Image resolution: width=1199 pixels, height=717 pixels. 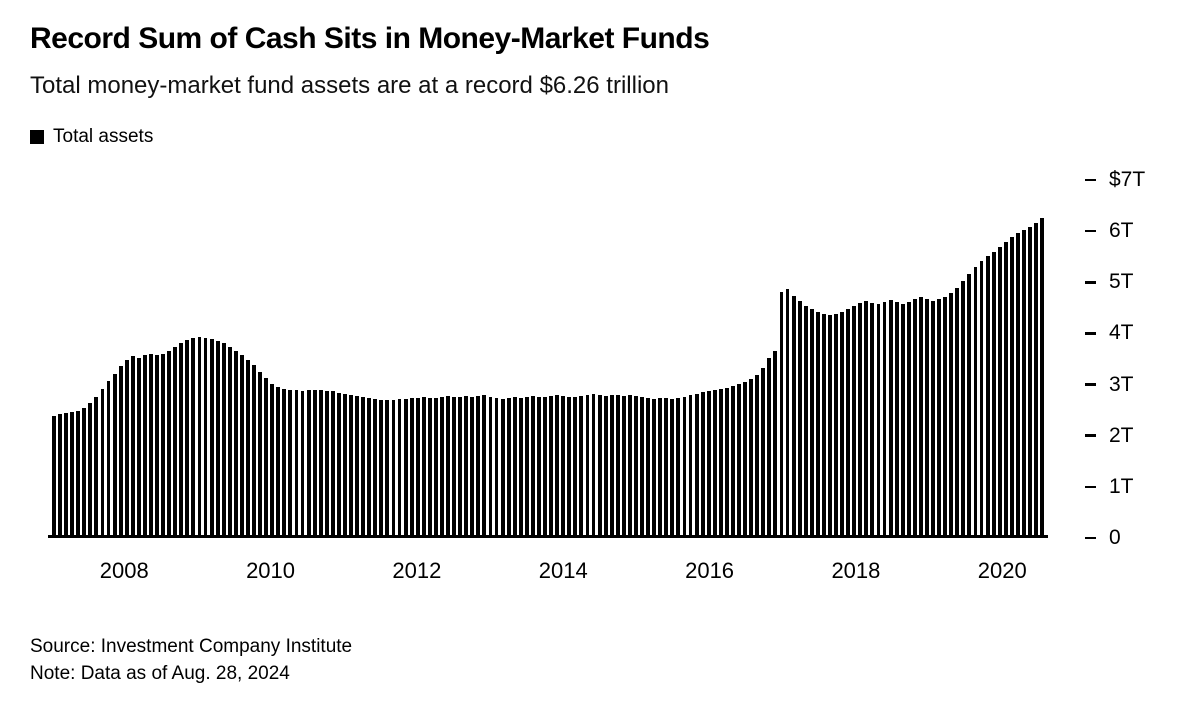 I want to click on y-axis-label: 2T, so click(x=1121, y=435).